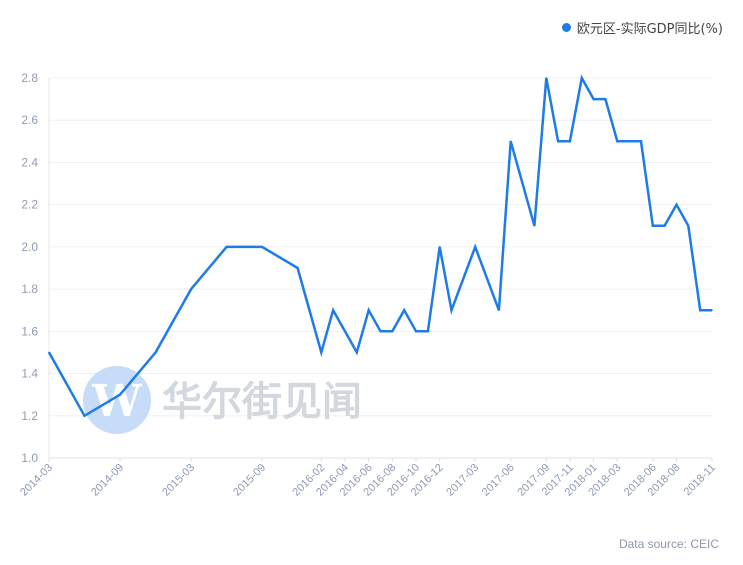  I want to click on x-tick-label: 2015-03, so click(178, 480).